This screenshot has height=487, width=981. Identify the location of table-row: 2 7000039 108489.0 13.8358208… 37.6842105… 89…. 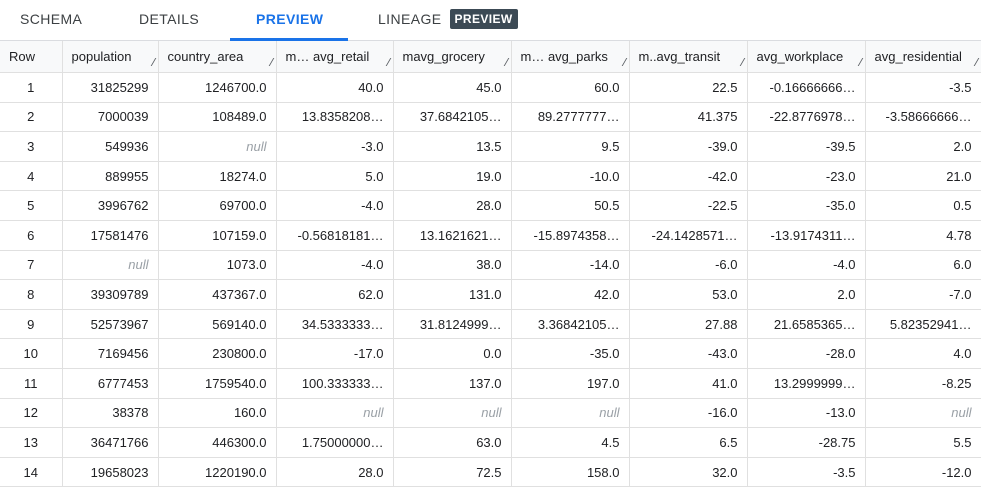
(490, 117).